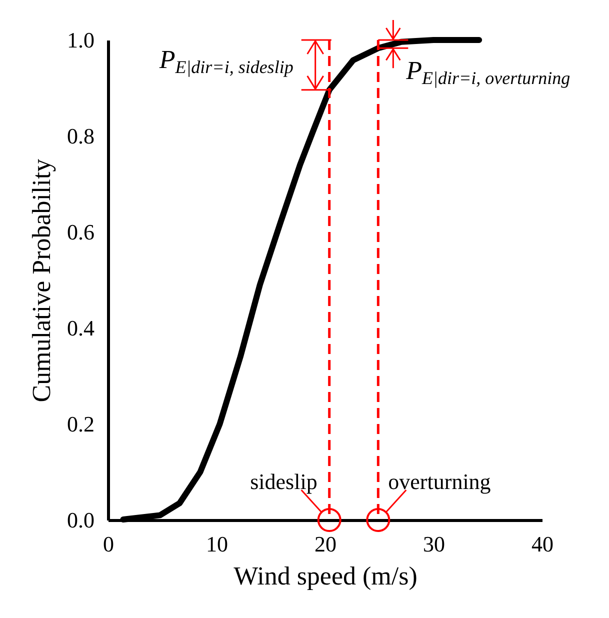 The width and height of the screenshot is (609, 618). I want to click on x-tick-label: 10, so click(217, 544).